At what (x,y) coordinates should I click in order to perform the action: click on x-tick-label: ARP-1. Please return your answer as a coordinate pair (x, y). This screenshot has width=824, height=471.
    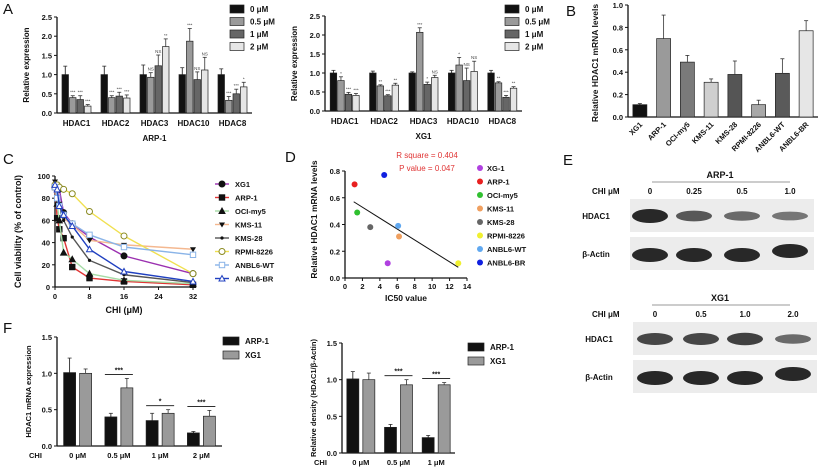
    Looking at the image, I should click on (657, 131).